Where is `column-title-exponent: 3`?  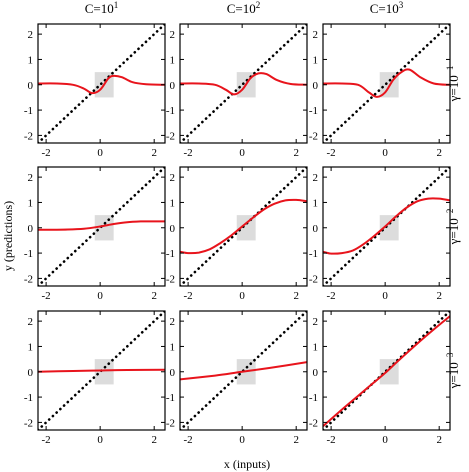
column-title-exponent: 3 is located at coordinates (401, 5).